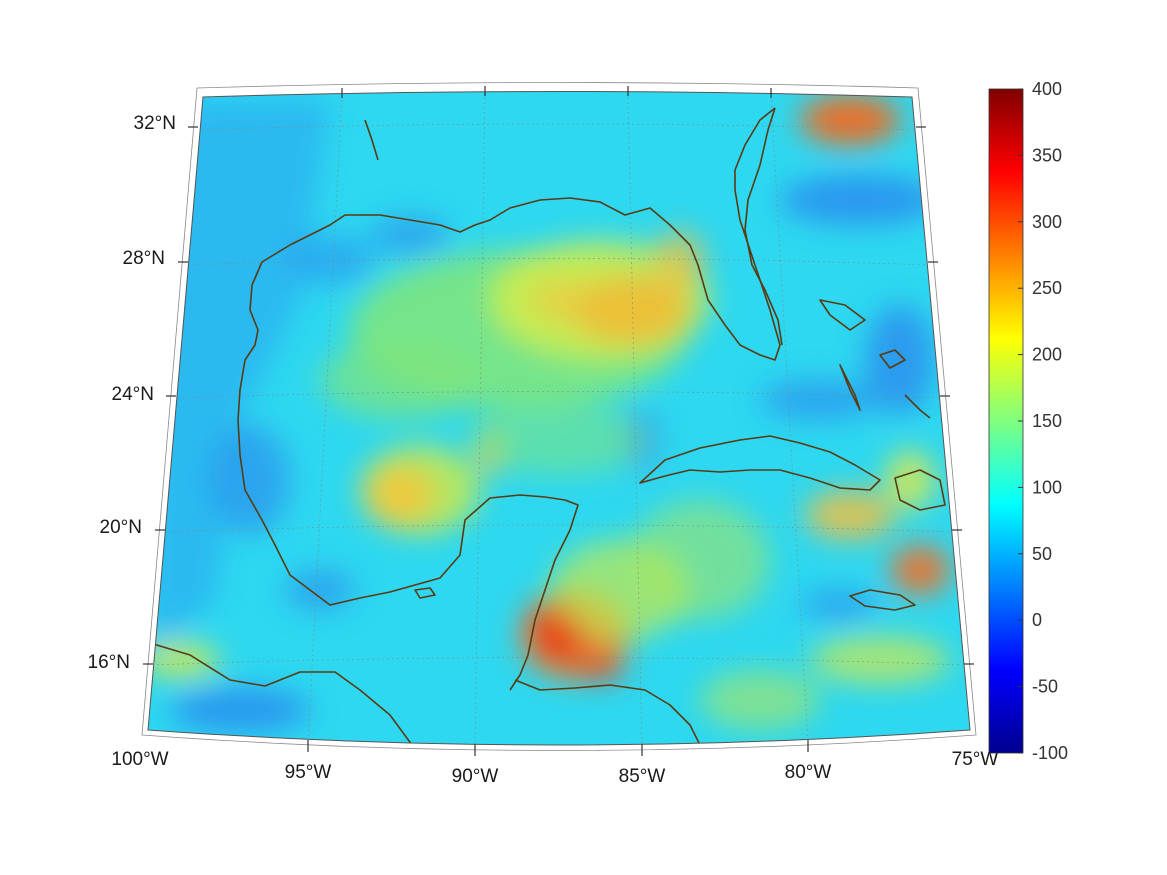 The height and width of the screenshot is (875, 1167). Describe the element at coordinates (281, 693) in the screenshot. I see `coast-pacific` at that location.